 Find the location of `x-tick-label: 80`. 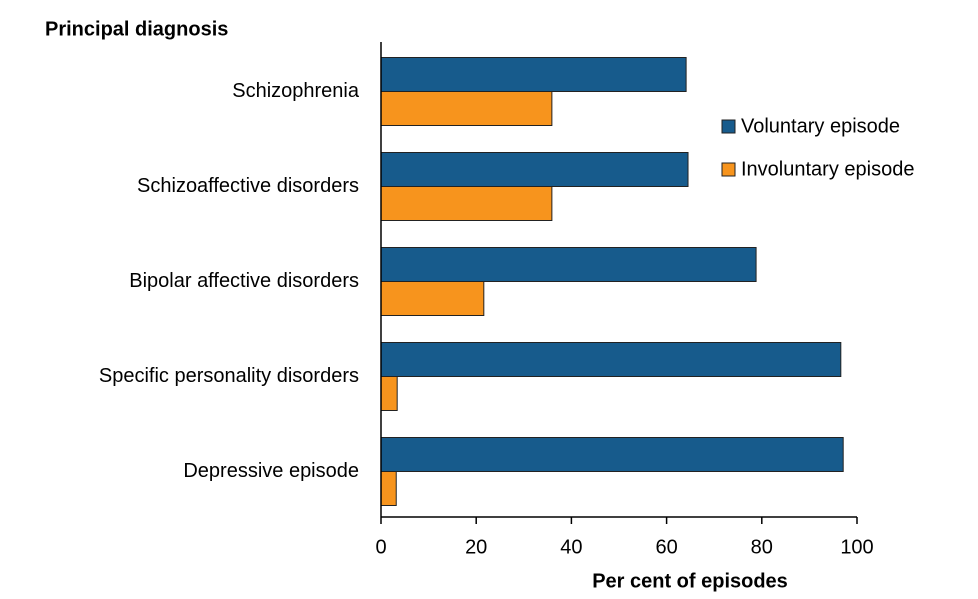

x-tick-label: 80 is located at coordinates (762, 547).